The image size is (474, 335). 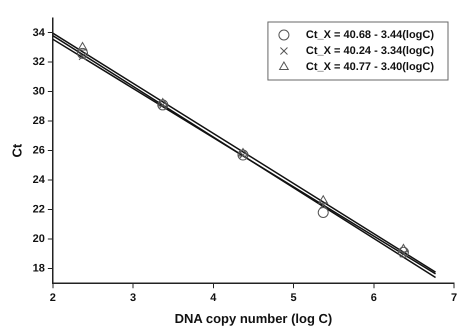 What do you see at coordinates (253, 318) in the screenshot?
I see `x-axis-title: DNA copy number (log C)` at bounding box center [253, 318].